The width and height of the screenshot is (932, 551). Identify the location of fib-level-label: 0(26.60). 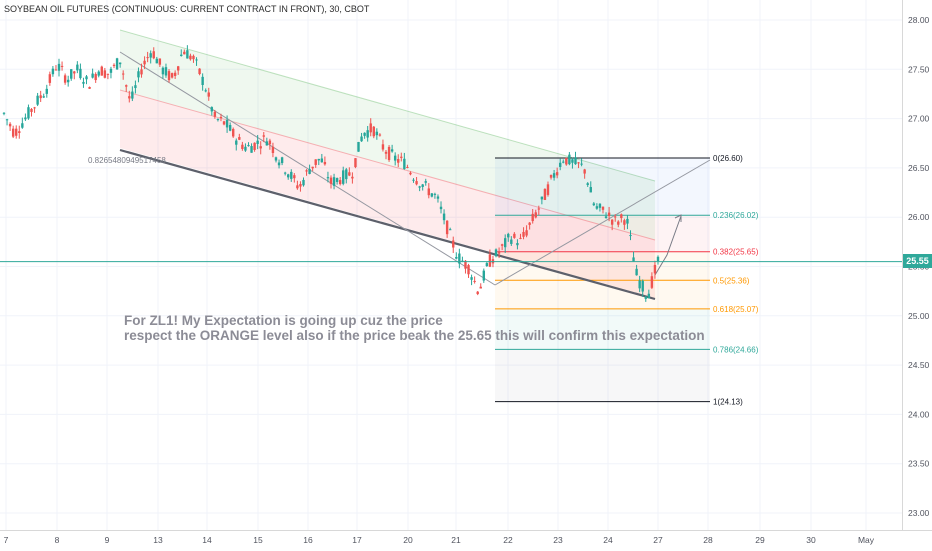
(728, 158).